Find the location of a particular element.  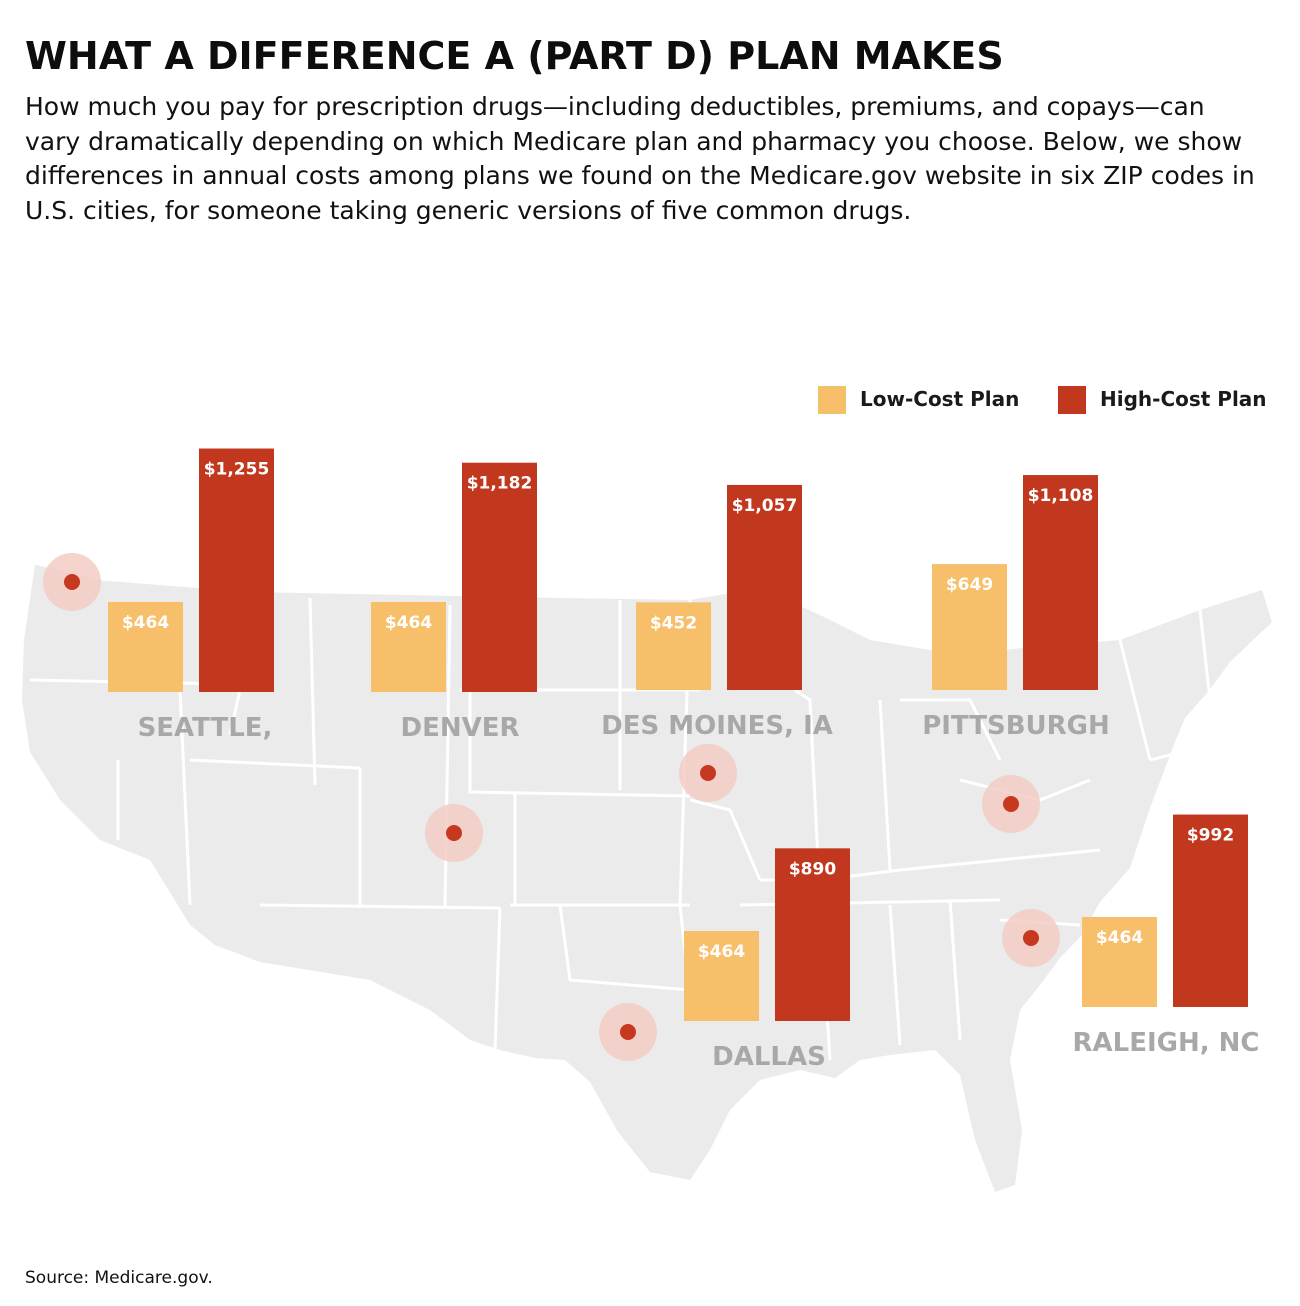

bar-low-cost-seattle is located at coordinates (145, 646).